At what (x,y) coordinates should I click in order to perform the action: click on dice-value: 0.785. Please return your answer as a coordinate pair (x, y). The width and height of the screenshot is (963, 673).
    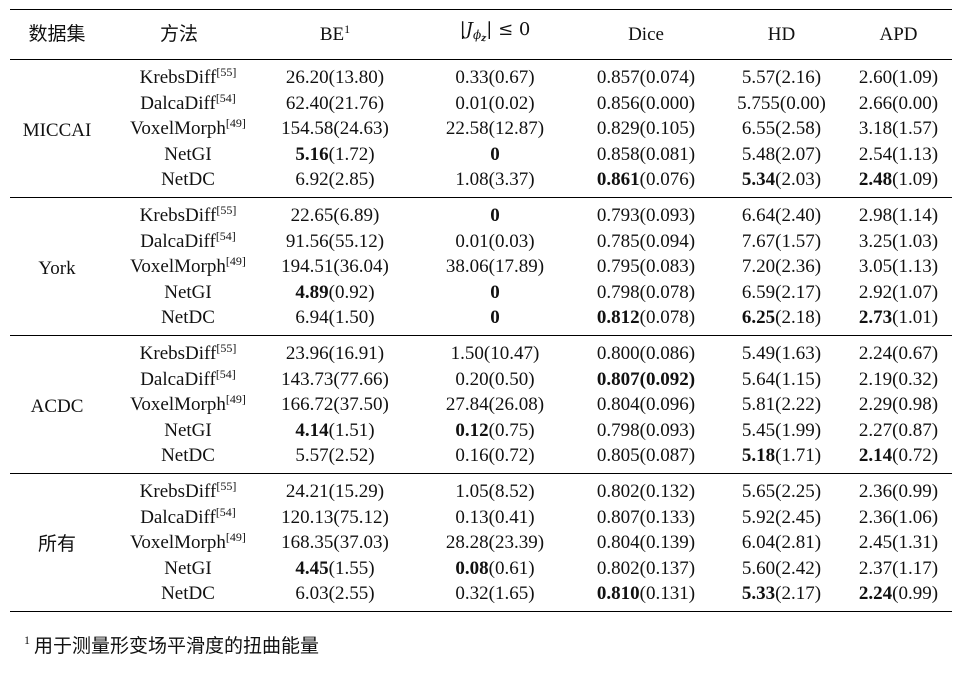
    Looking at the image, I should click on (618, 241).